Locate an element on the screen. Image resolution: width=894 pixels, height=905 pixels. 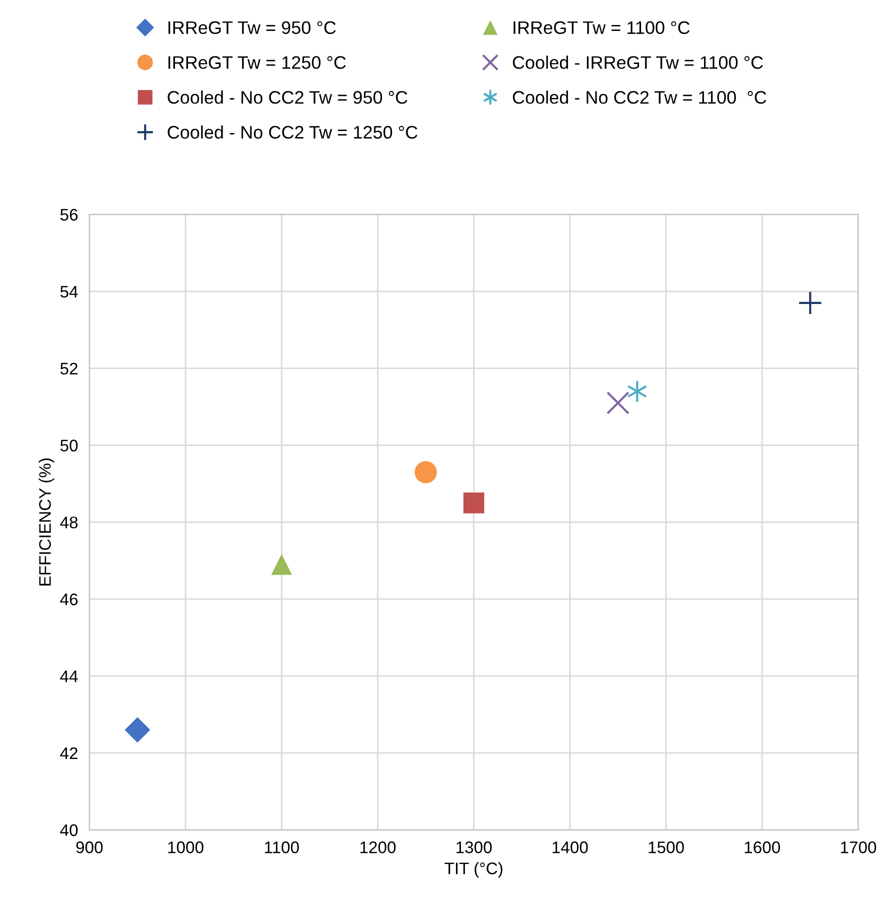
legend-label: IRReGT Tw = 1250 °C is located at coordinates (257, 62).